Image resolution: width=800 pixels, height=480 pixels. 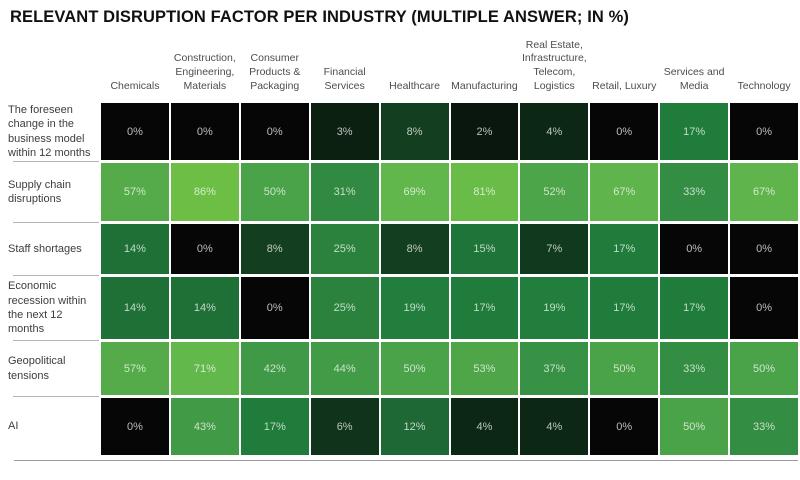 What do you see at coordinates (554, 72) in the screenshot?
I see `column-header-line: Telecom,` at bounding box center [554, 72].